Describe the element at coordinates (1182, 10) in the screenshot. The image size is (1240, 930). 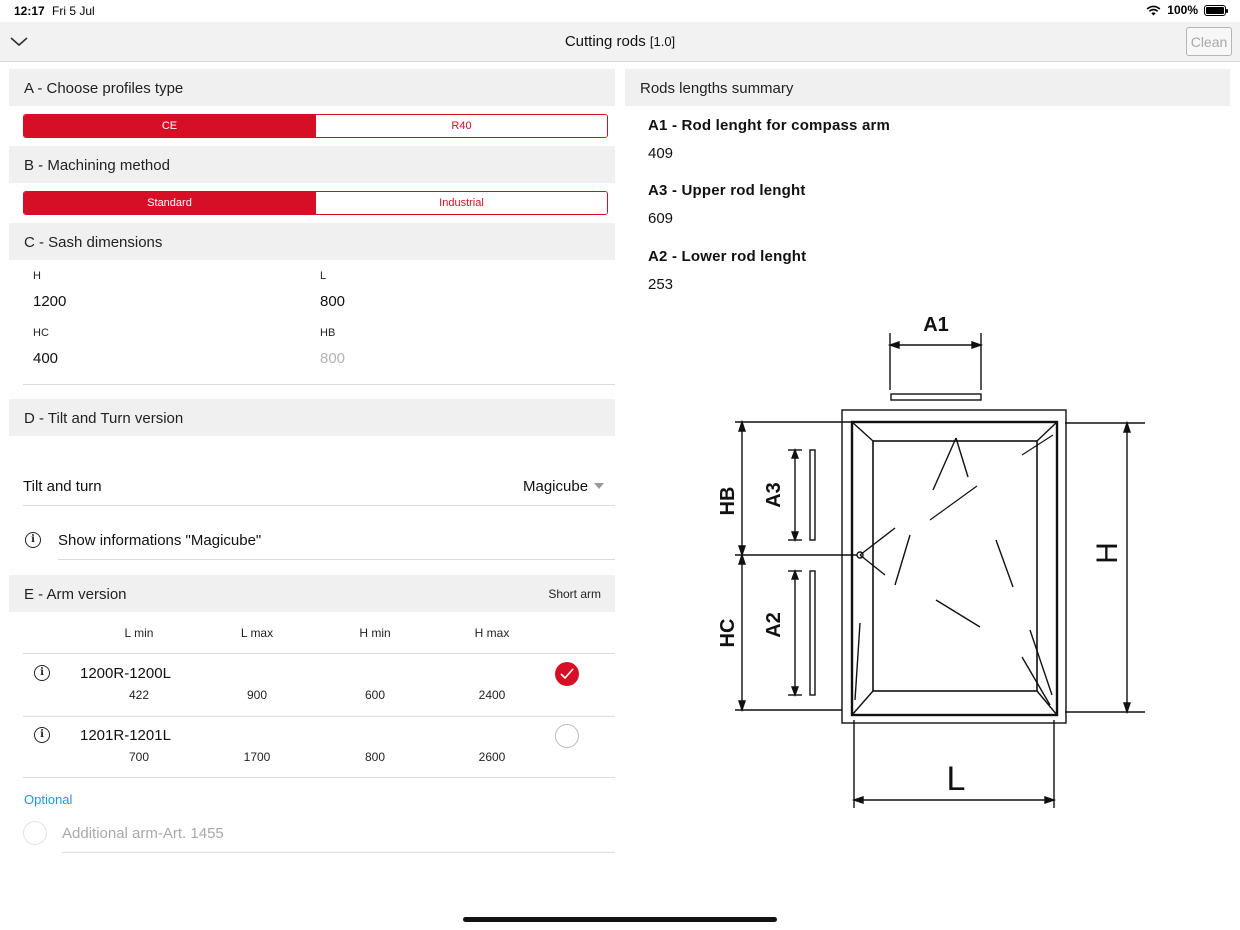
I see `battery-percent: 100%` at that location.